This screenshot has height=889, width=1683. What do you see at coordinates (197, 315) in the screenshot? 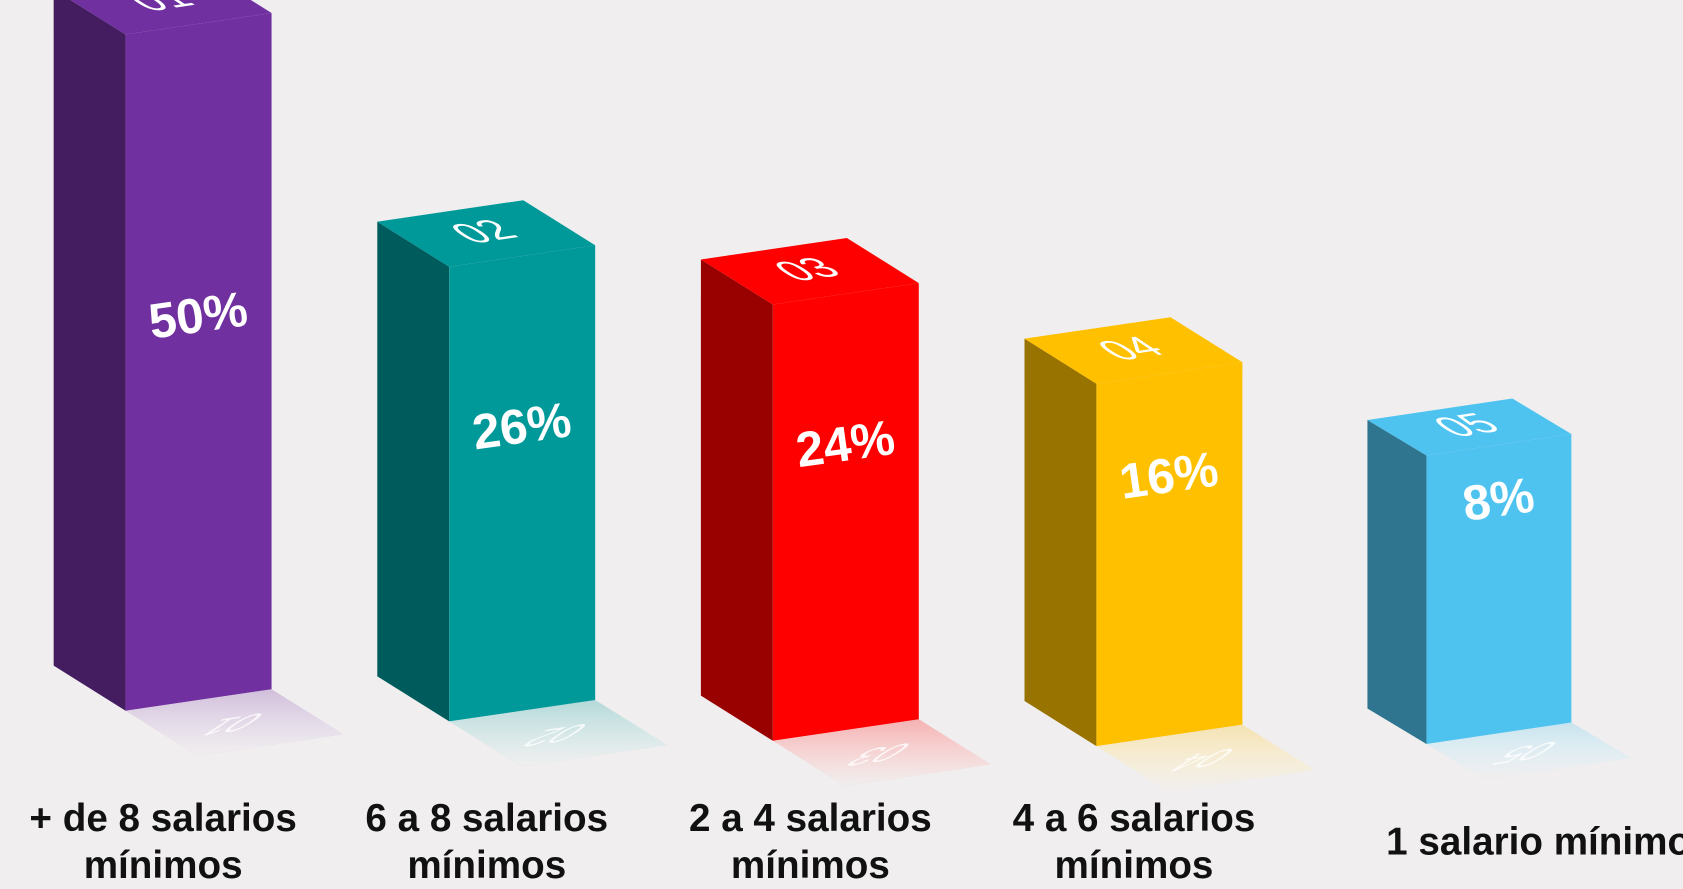
I see `value-label: 50%` at bounding box center [197, 315].